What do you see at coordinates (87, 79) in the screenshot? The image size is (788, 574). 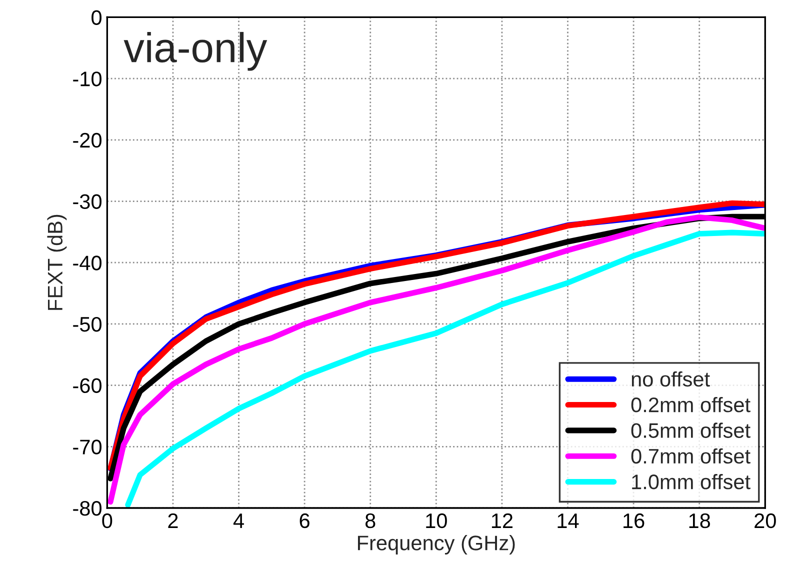 I see `y-tick-label: -10` at bounding box center [87, 79].